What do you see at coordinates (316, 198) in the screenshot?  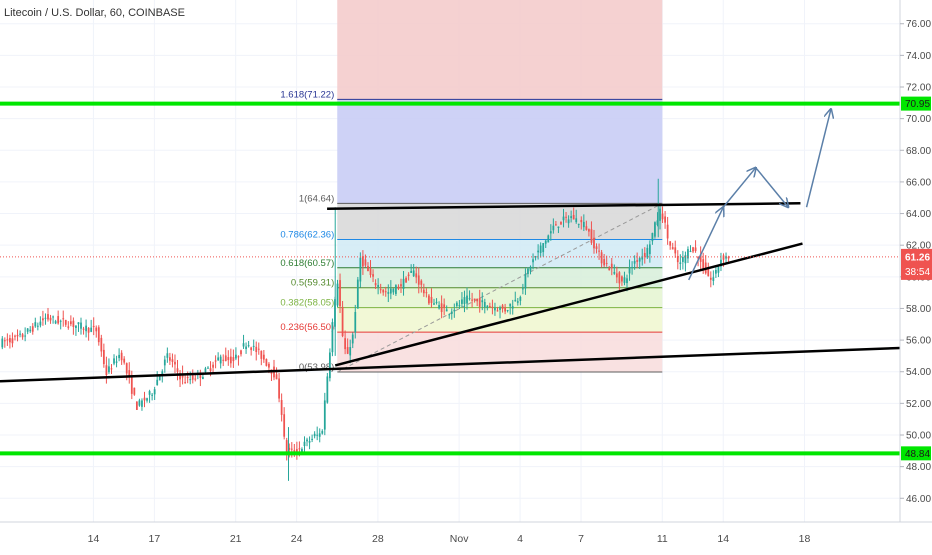 I see `fib-level-label: 1(64.64)` at bounding box center [316, 198].